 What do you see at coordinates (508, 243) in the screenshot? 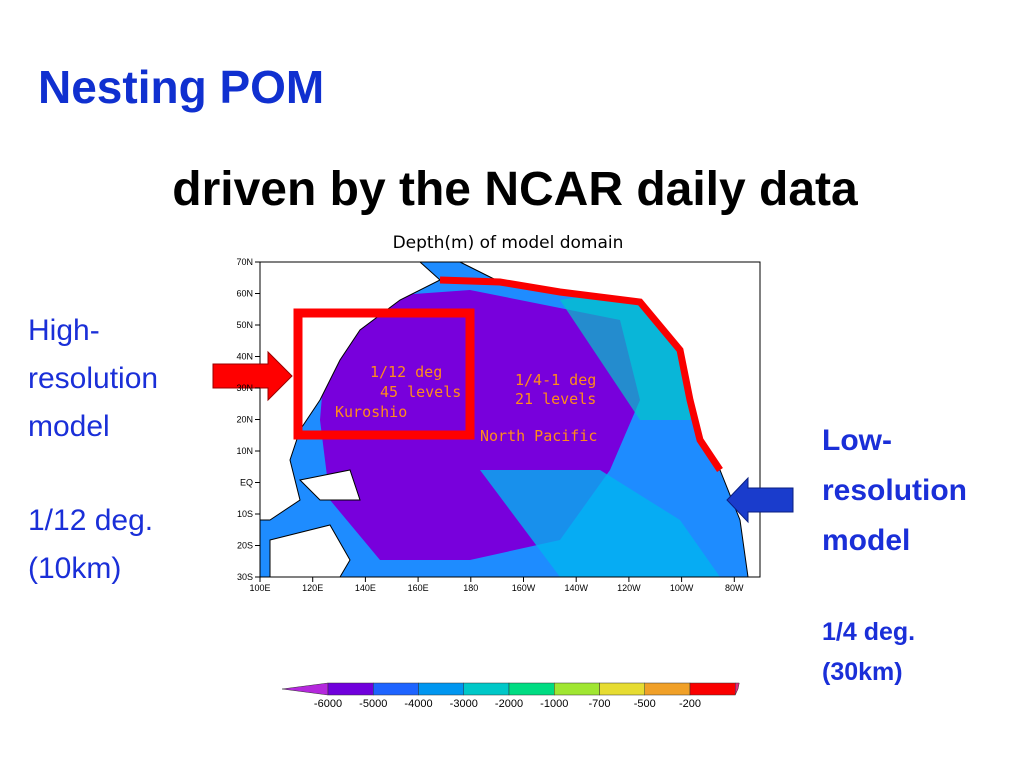
I see `map-title: Depth(m) of model domain` at bounding box center [508, 243].